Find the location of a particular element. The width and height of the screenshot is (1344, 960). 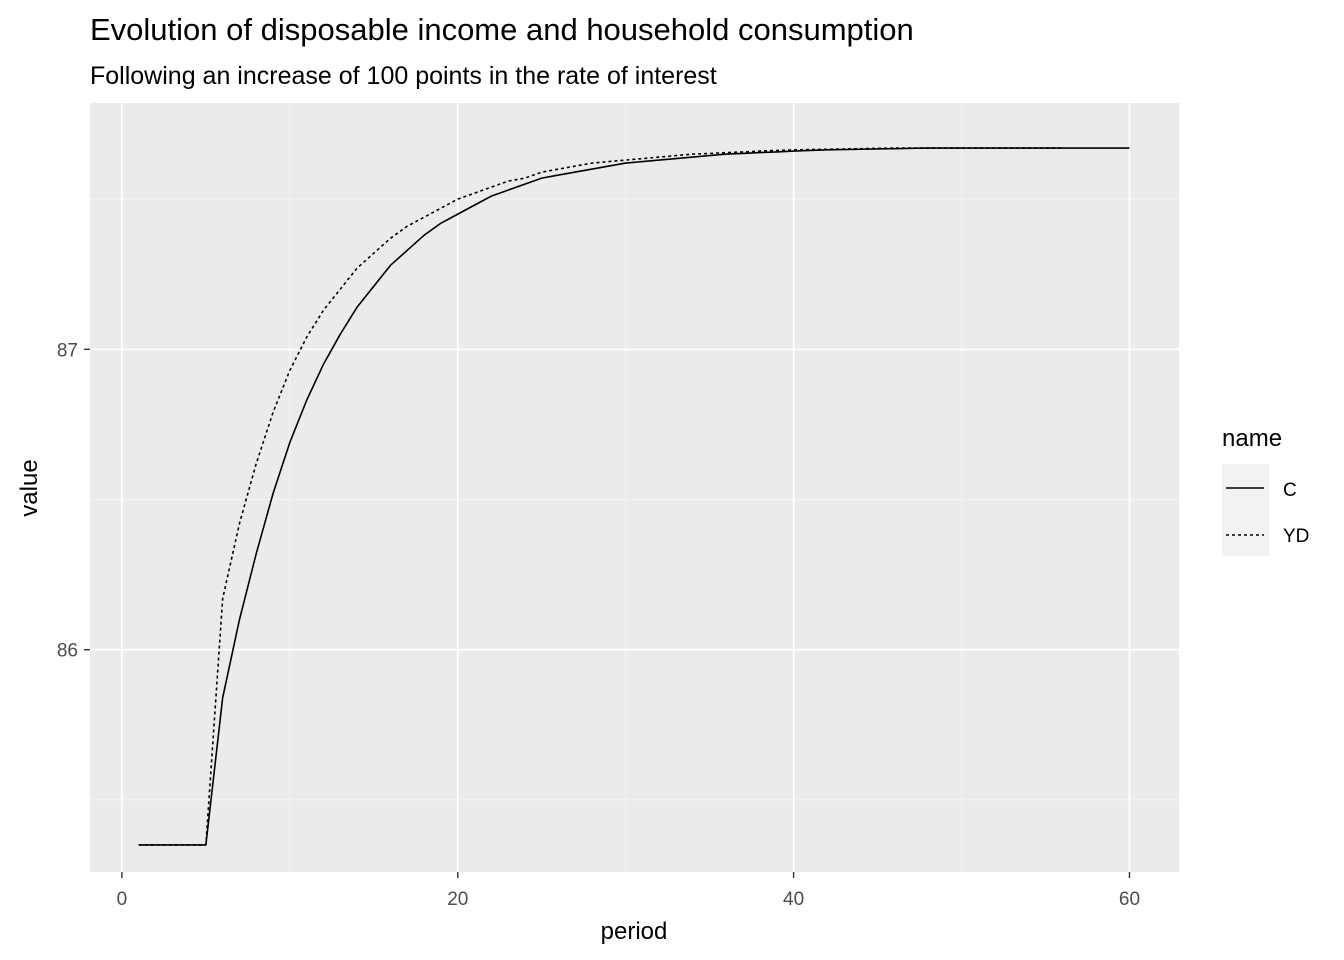

y-tick-label: 87 is located at coordinates (67, 350).